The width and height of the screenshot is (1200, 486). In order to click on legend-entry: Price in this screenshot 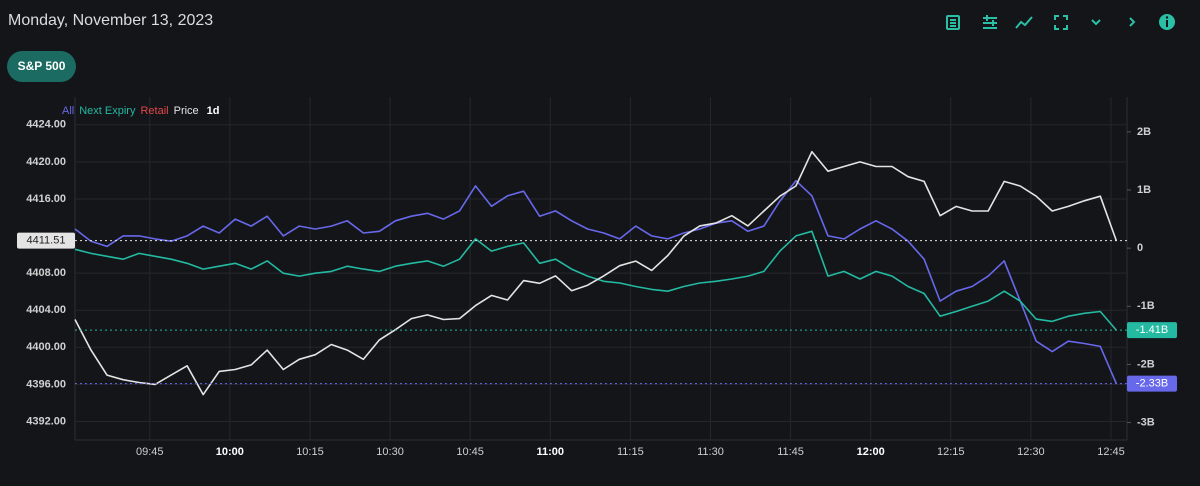, I will do `click(186, 111)`.